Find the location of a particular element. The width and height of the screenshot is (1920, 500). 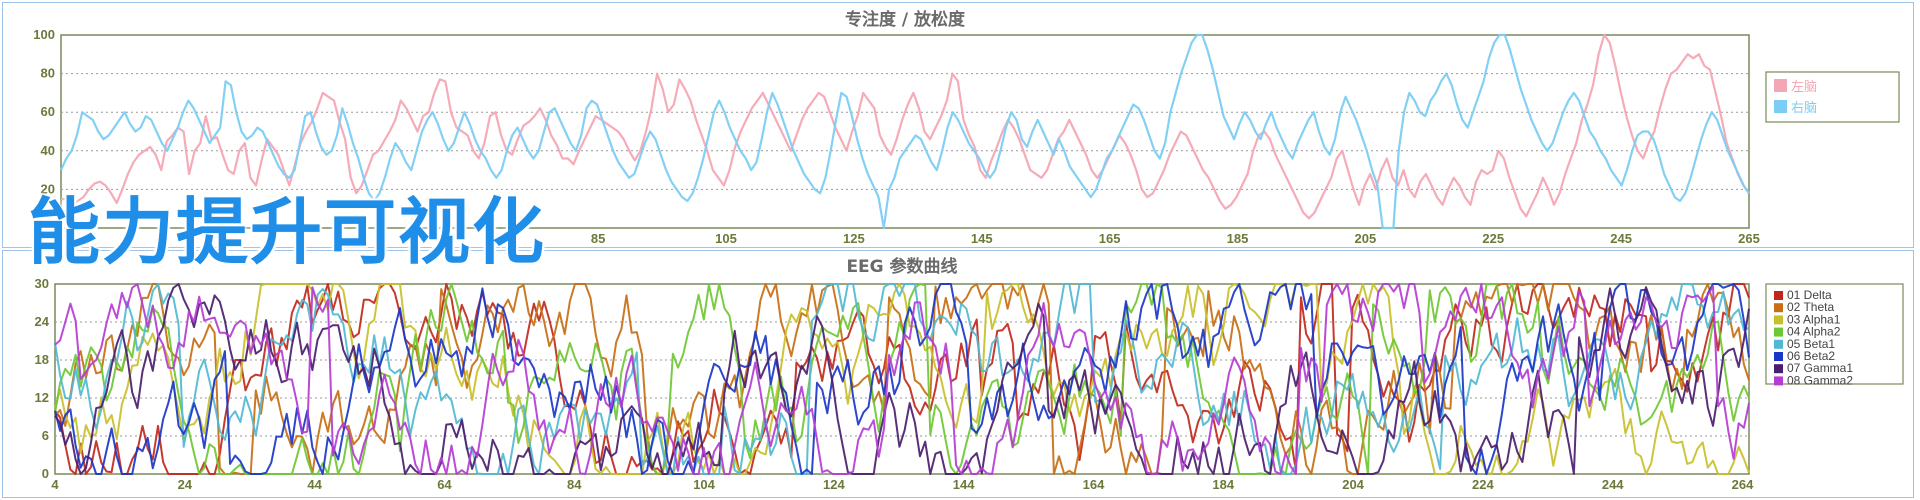

legend-label: 08 Gamma2 is located at coordinates (1820, 380).